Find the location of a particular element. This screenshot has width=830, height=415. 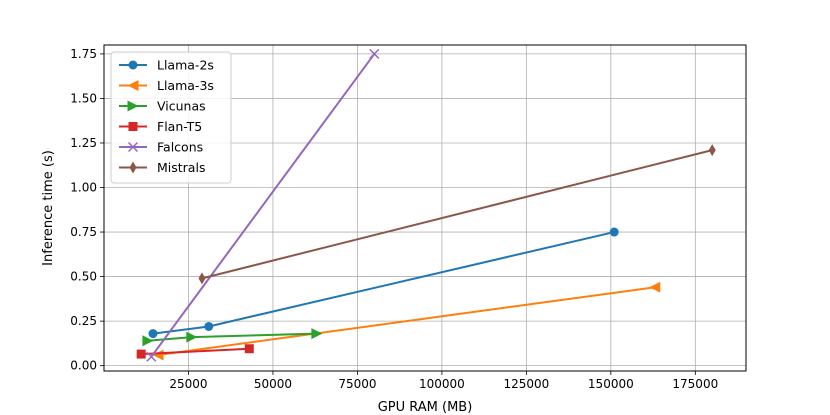

y-tick-label: 0.00 is located at coordinates (83, 366).